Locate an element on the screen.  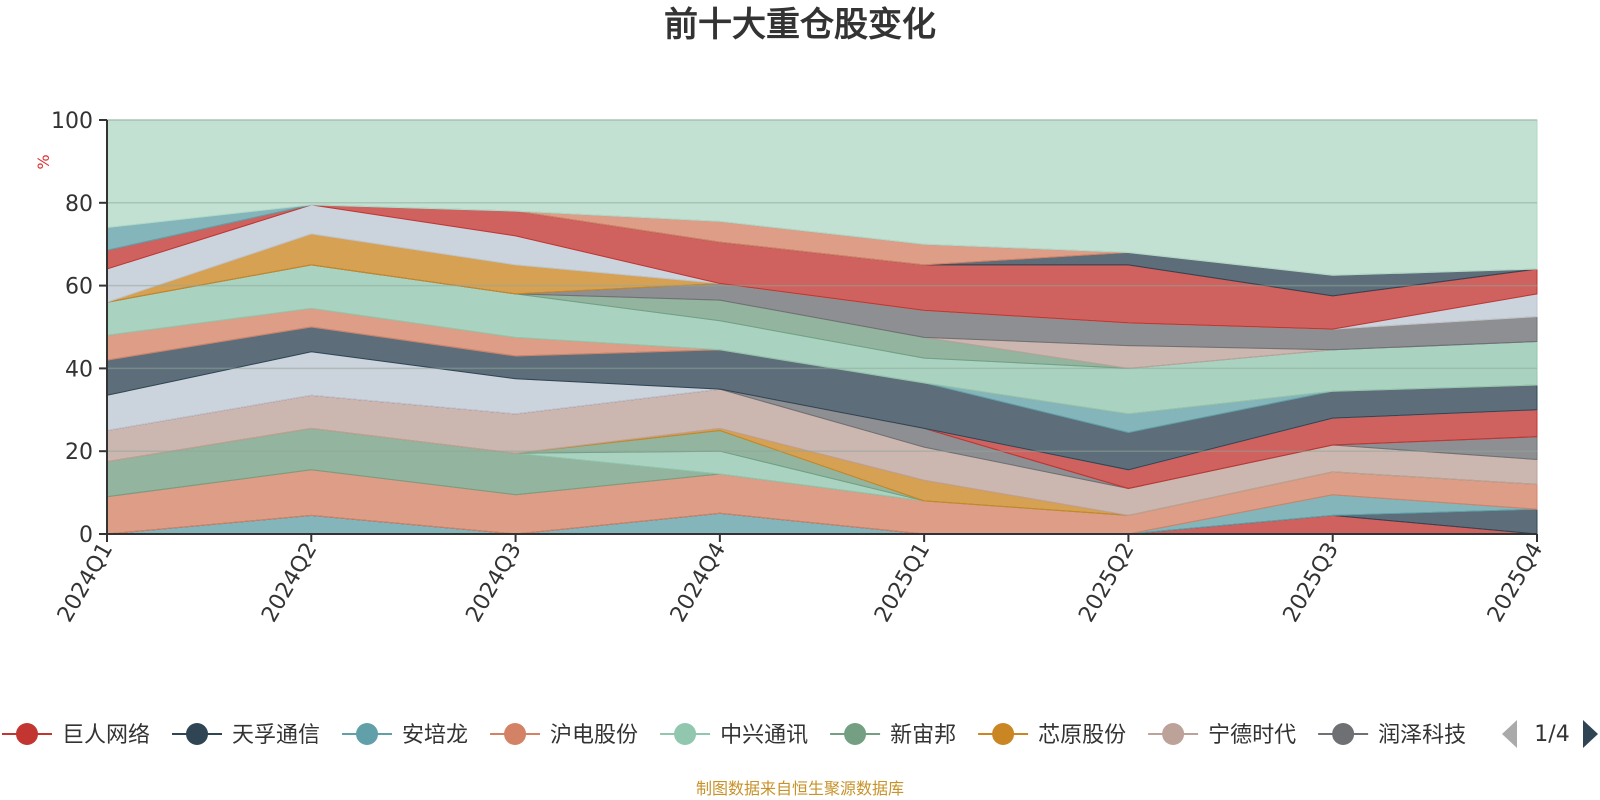
legend-label: 润泽科技 is located at coordinates (1422, 735).